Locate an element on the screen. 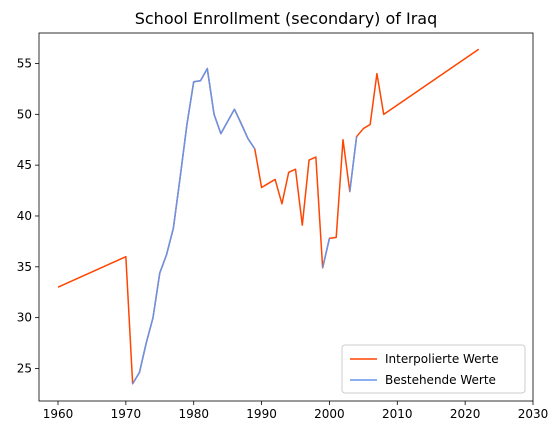  y-tick-label: 25 is located at coordinates (24, 368).